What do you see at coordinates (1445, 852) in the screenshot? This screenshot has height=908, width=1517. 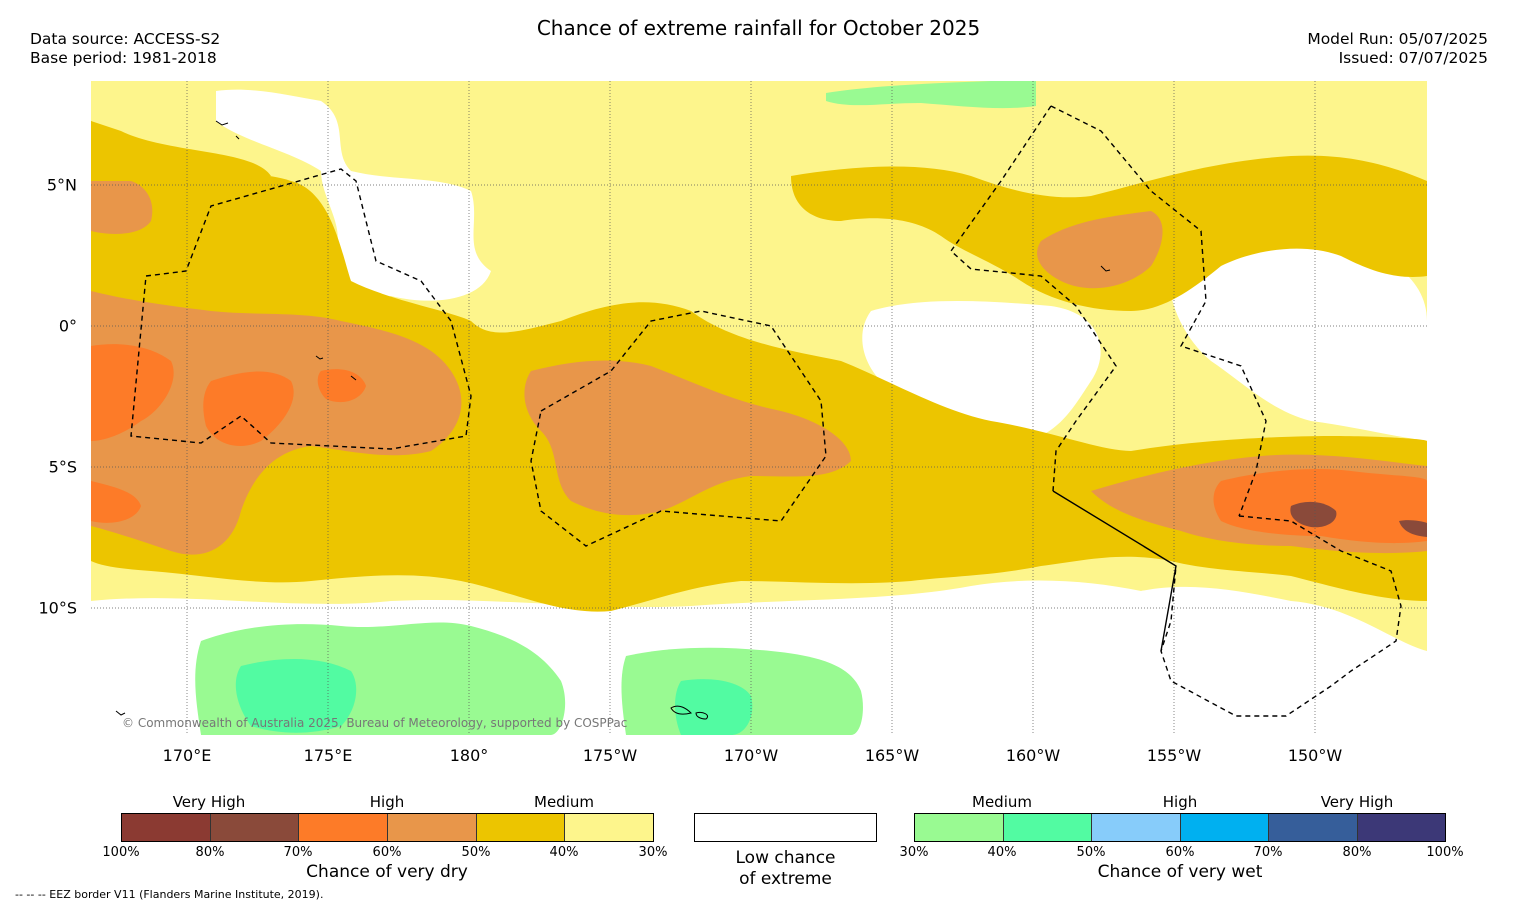 I see `wet-tick: 100%` at bounding box center [1445, 852].